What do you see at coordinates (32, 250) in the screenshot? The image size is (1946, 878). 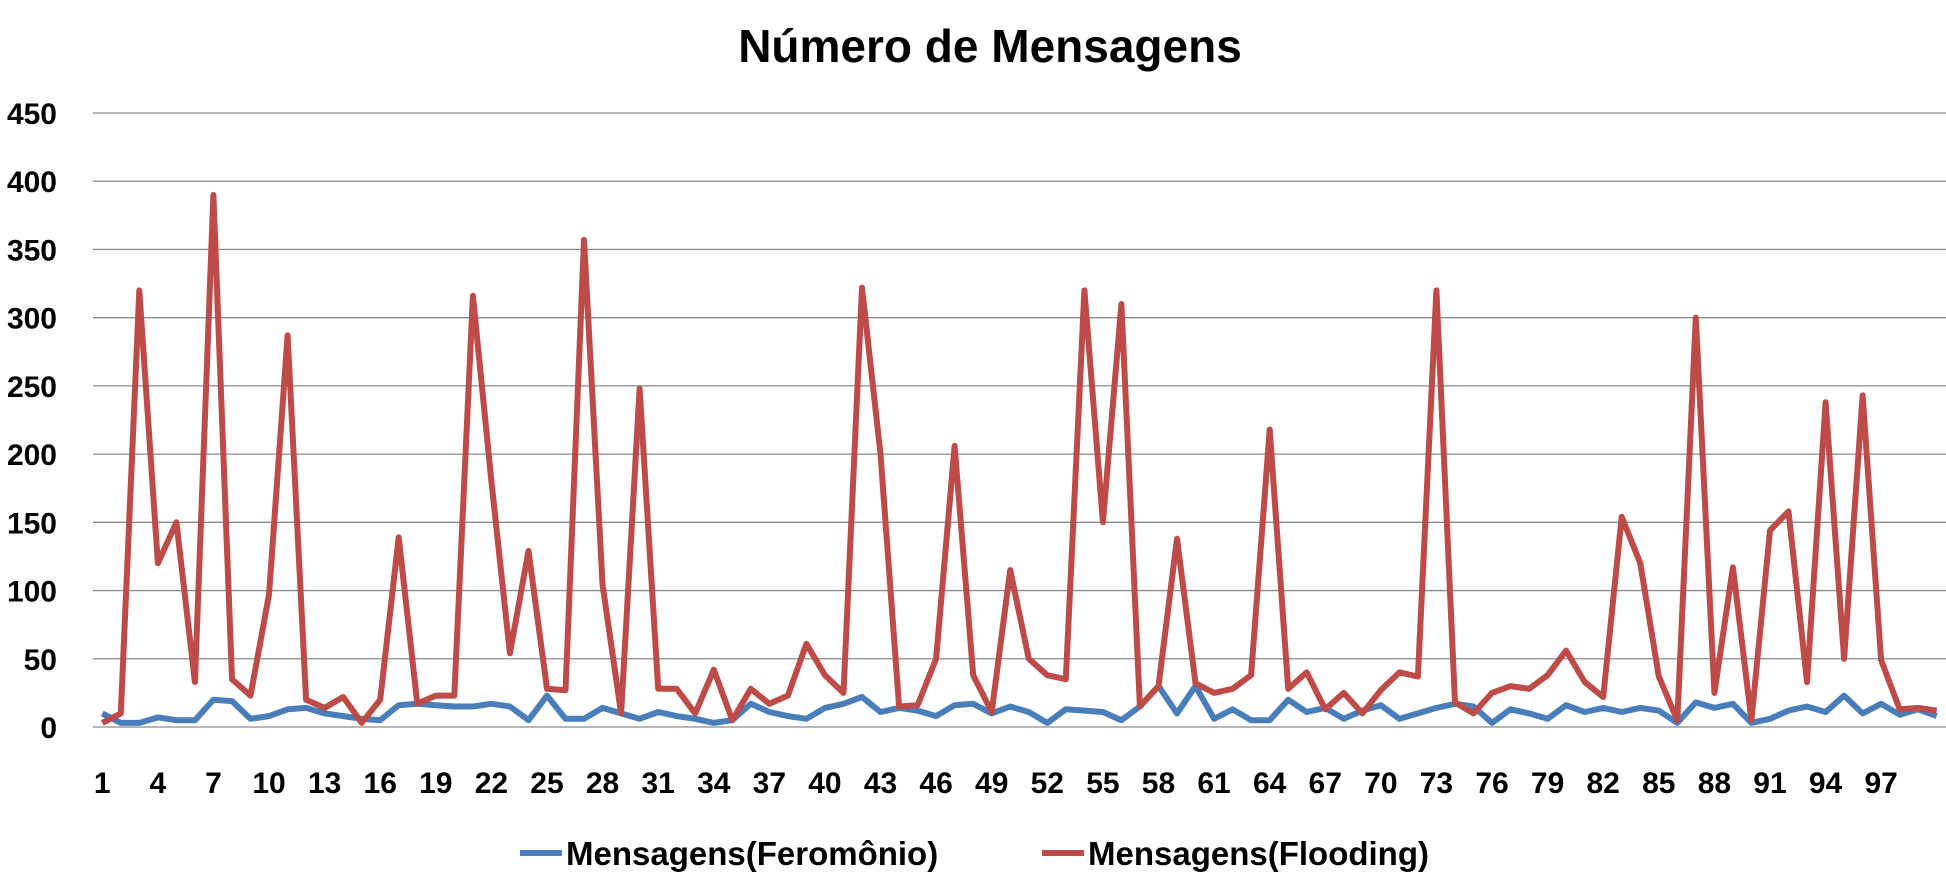 I see `y-tick-label: 350` at bounding box center [32, 250].